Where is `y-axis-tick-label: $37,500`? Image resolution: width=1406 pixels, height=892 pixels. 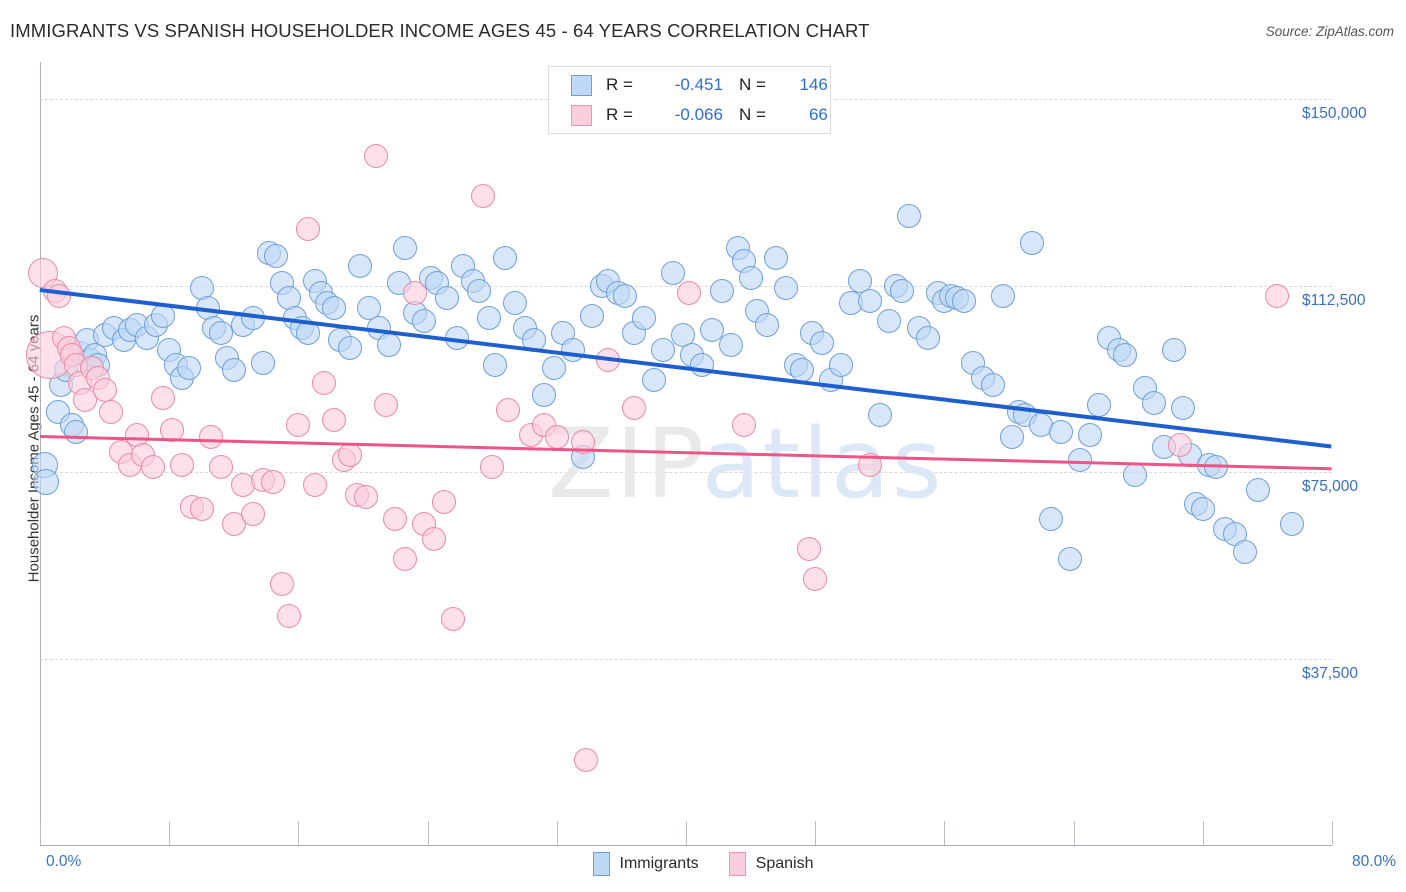 y-axis-tick-label: $37,500 is located at coordinates (1330, 673).